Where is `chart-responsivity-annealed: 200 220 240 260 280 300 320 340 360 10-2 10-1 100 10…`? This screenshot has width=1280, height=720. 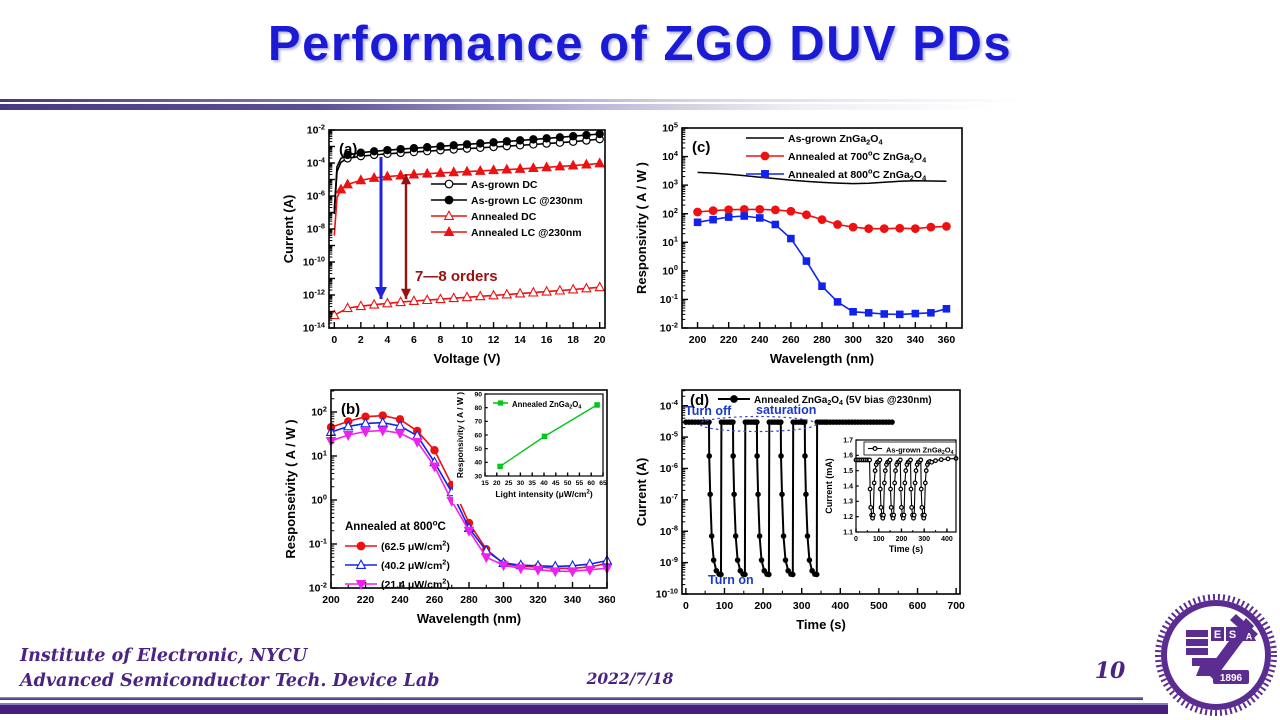
chart-responsivity-annealed: 200 220 240 260 280 300 320 340 360 10-2 10-1 100 10… is located at coordinates (450, 507).